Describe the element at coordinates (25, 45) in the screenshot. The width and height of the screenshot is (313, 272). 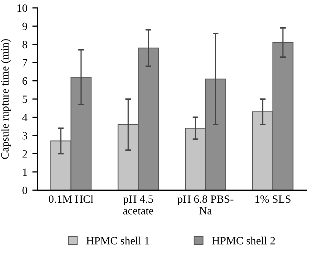
I see `y-tick-label: 8` at that location.